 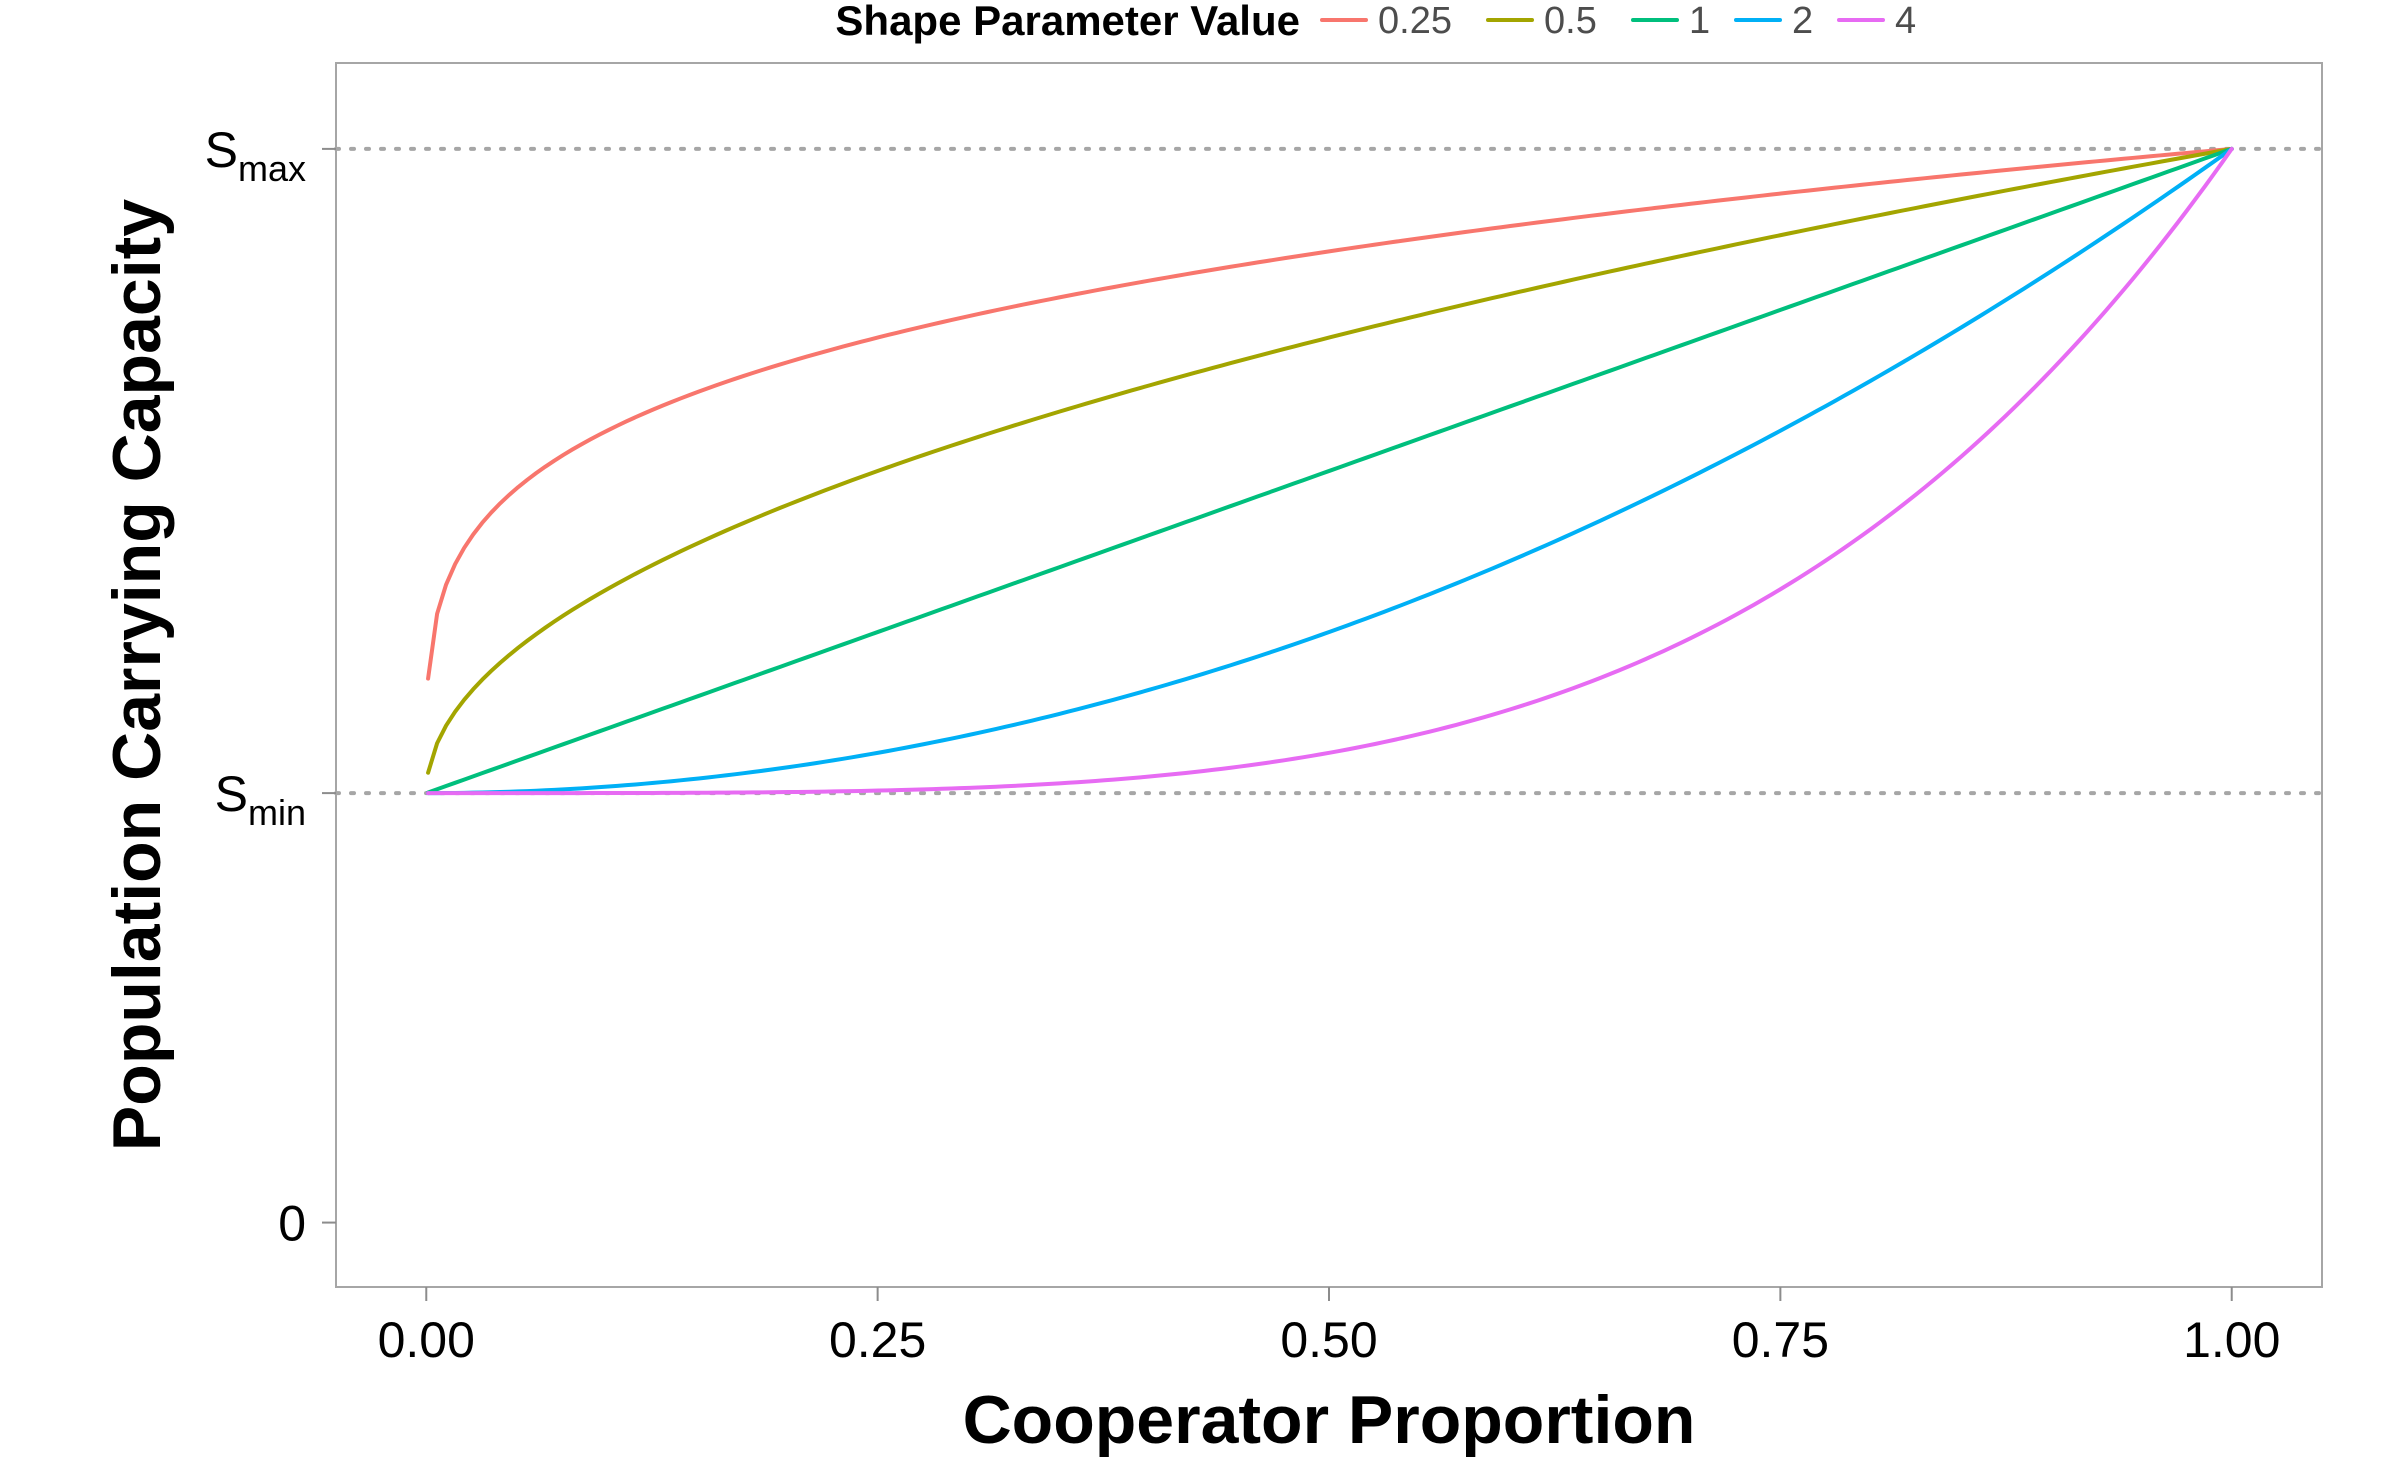 What do you see at coordinates (260, 799) in the screenshot?
I see `y-tick-label: Smin` at bounding box center [260, 799].